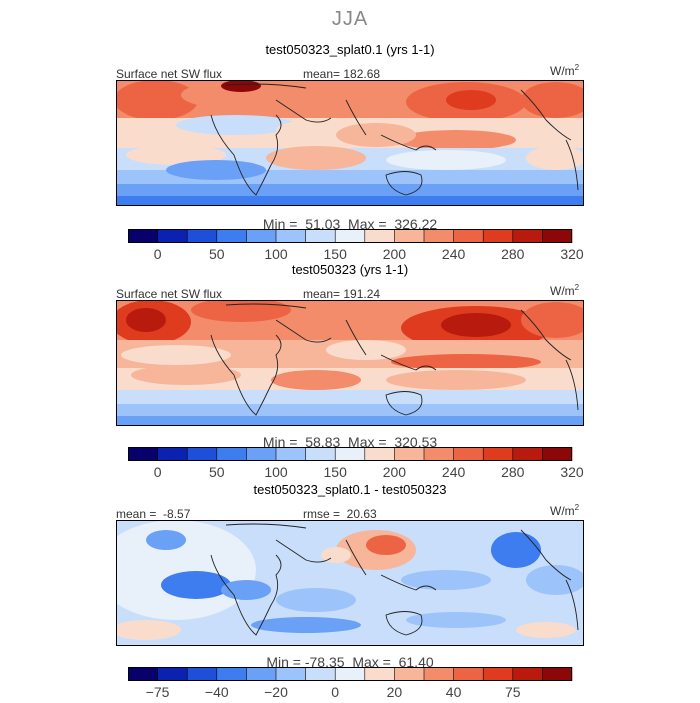 This screenshot has height=703, width=700. What do you see at coordinates (335, 692) in the screenshot?
I see `colorbar-2-tick-label: 0` at bounding box center [335, 692].